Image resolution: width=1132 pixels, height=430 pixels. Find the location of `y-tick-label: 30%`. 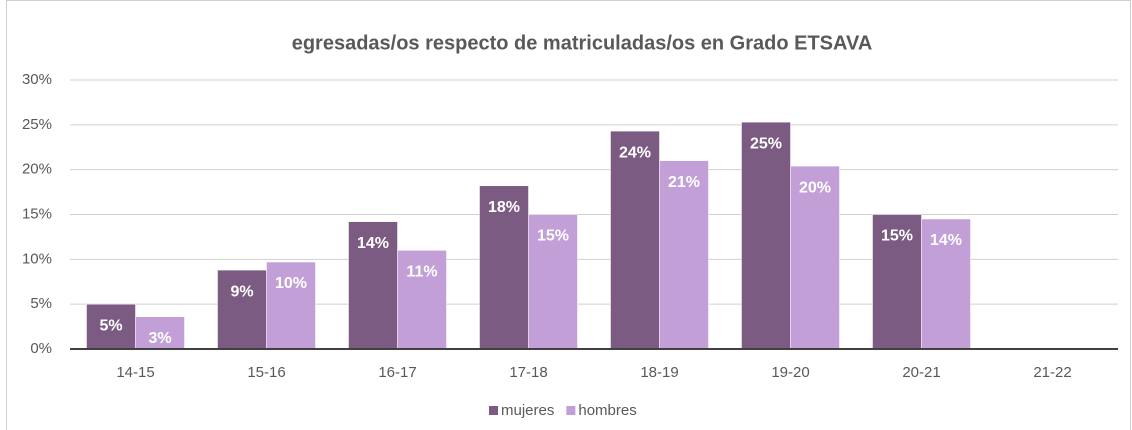

y-tick-label: 30% is located at coordinates (37, 79).